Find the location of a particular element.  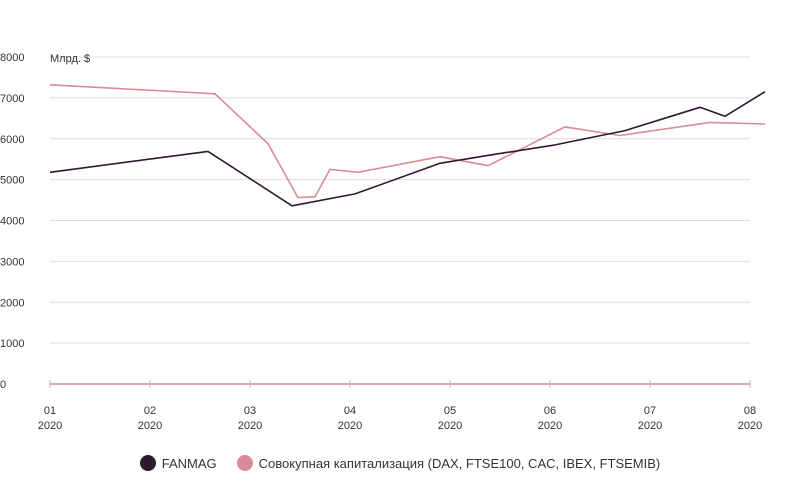

y-tick-label: 6000 is located at coordinates (12, 140).